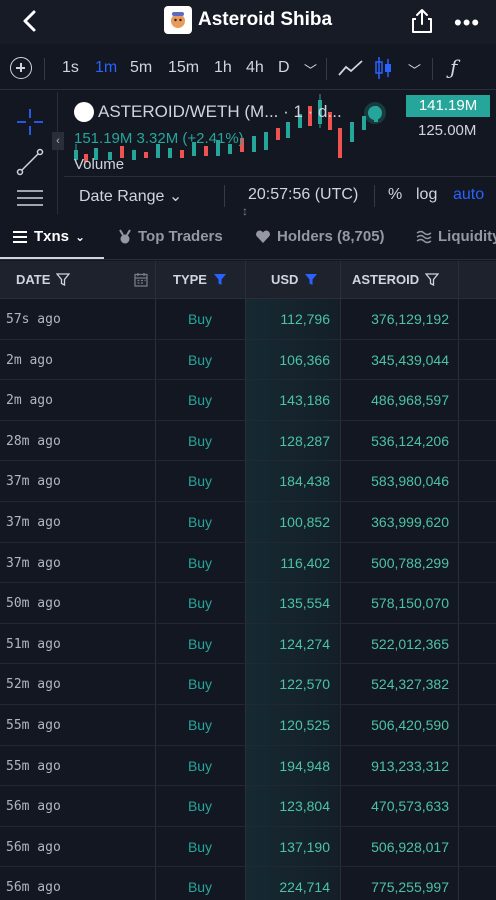  What do you see at coordinates (396, 279) in the screenshot?
I see `asteroid-column-header: ASTEROID` at bounding box center [396, 279].